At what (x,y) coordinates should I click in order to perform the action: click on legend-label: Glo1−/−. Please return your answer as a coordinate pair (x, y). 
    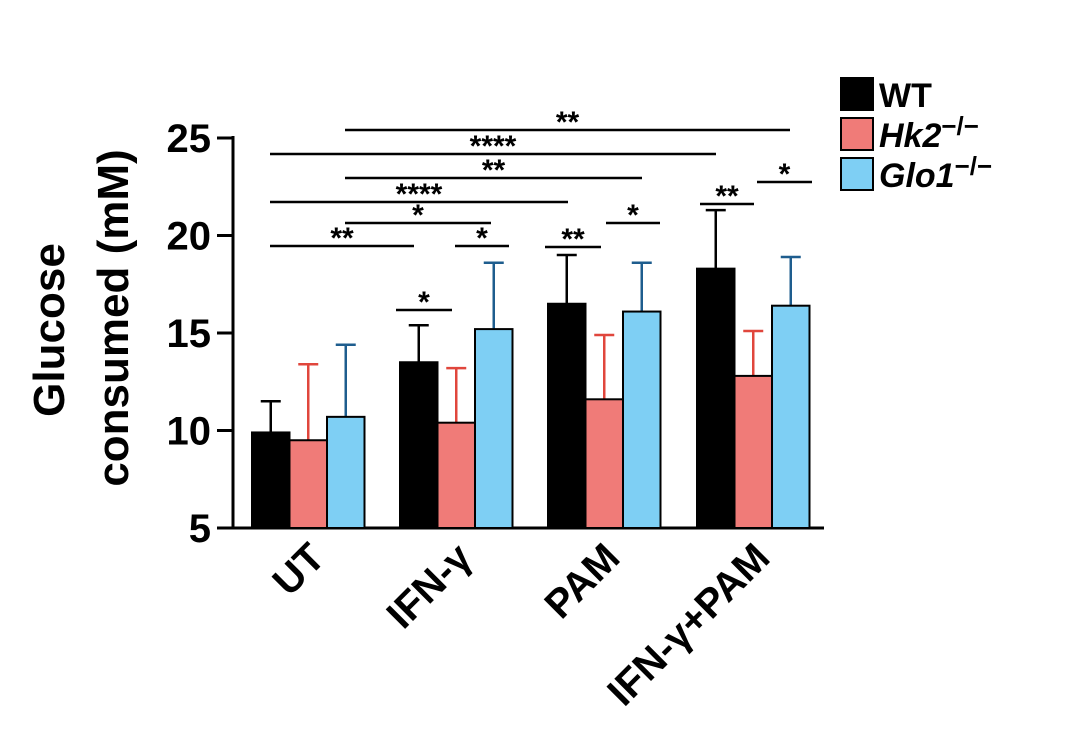
    Looking at the image, I should click on (935, 173).